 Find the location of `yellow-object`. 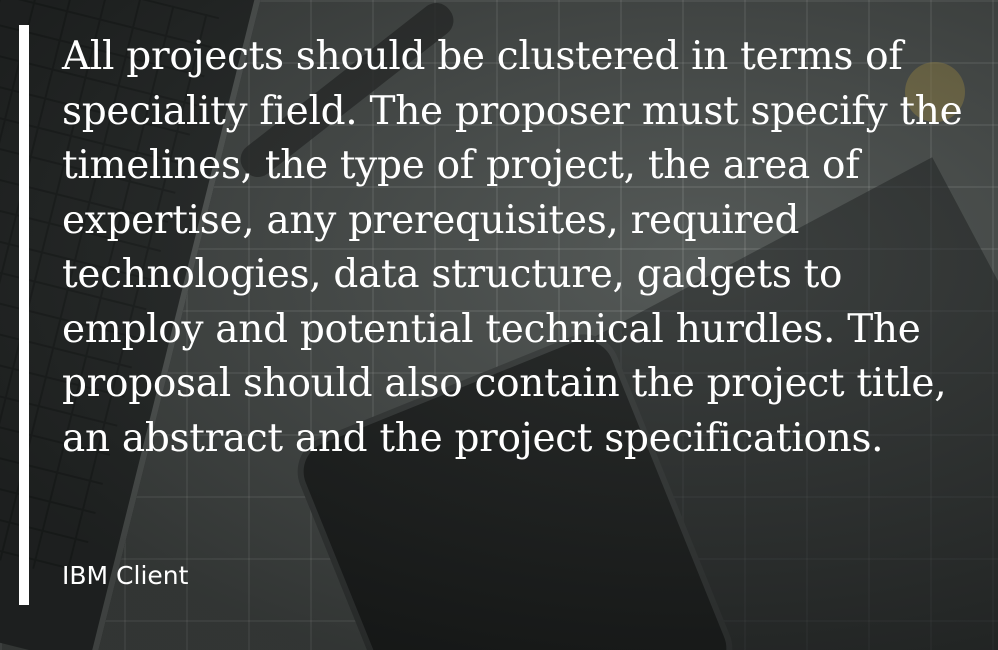

yellow-object is located at coordinates (935, 92).